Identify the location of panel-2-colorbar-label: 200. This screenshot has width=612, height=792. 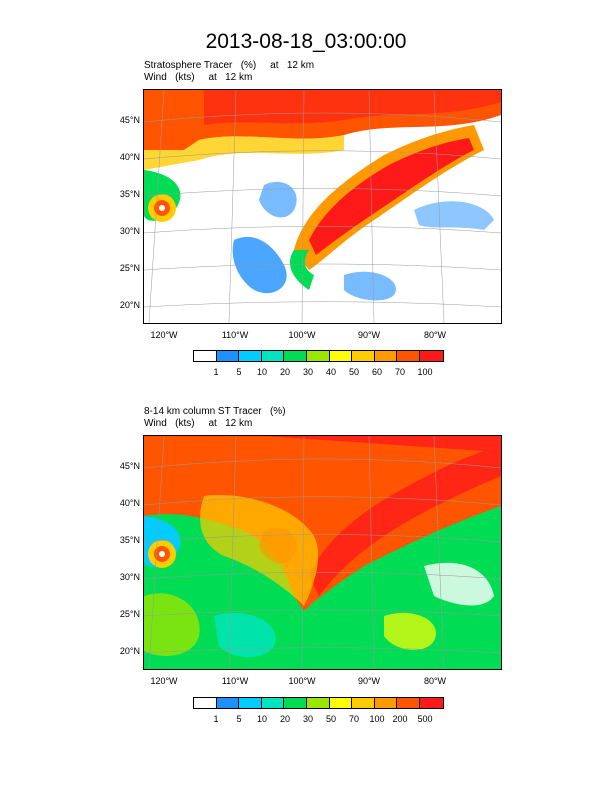
(400, 719).